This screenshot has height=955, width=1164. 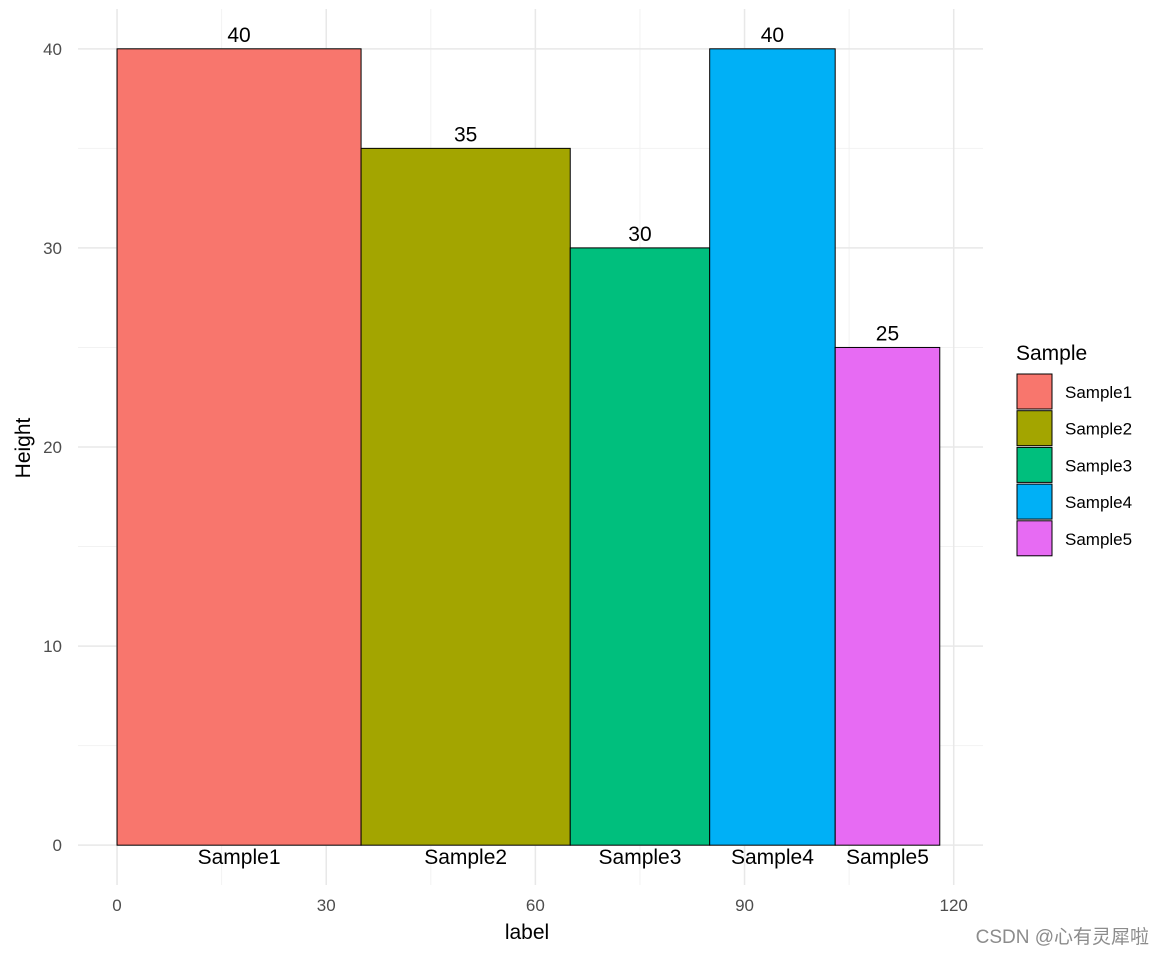 What do you see at coordinates (887, 857) in the screenshot?
I see `category-label: Sample5` at bounding box center [887, 857].